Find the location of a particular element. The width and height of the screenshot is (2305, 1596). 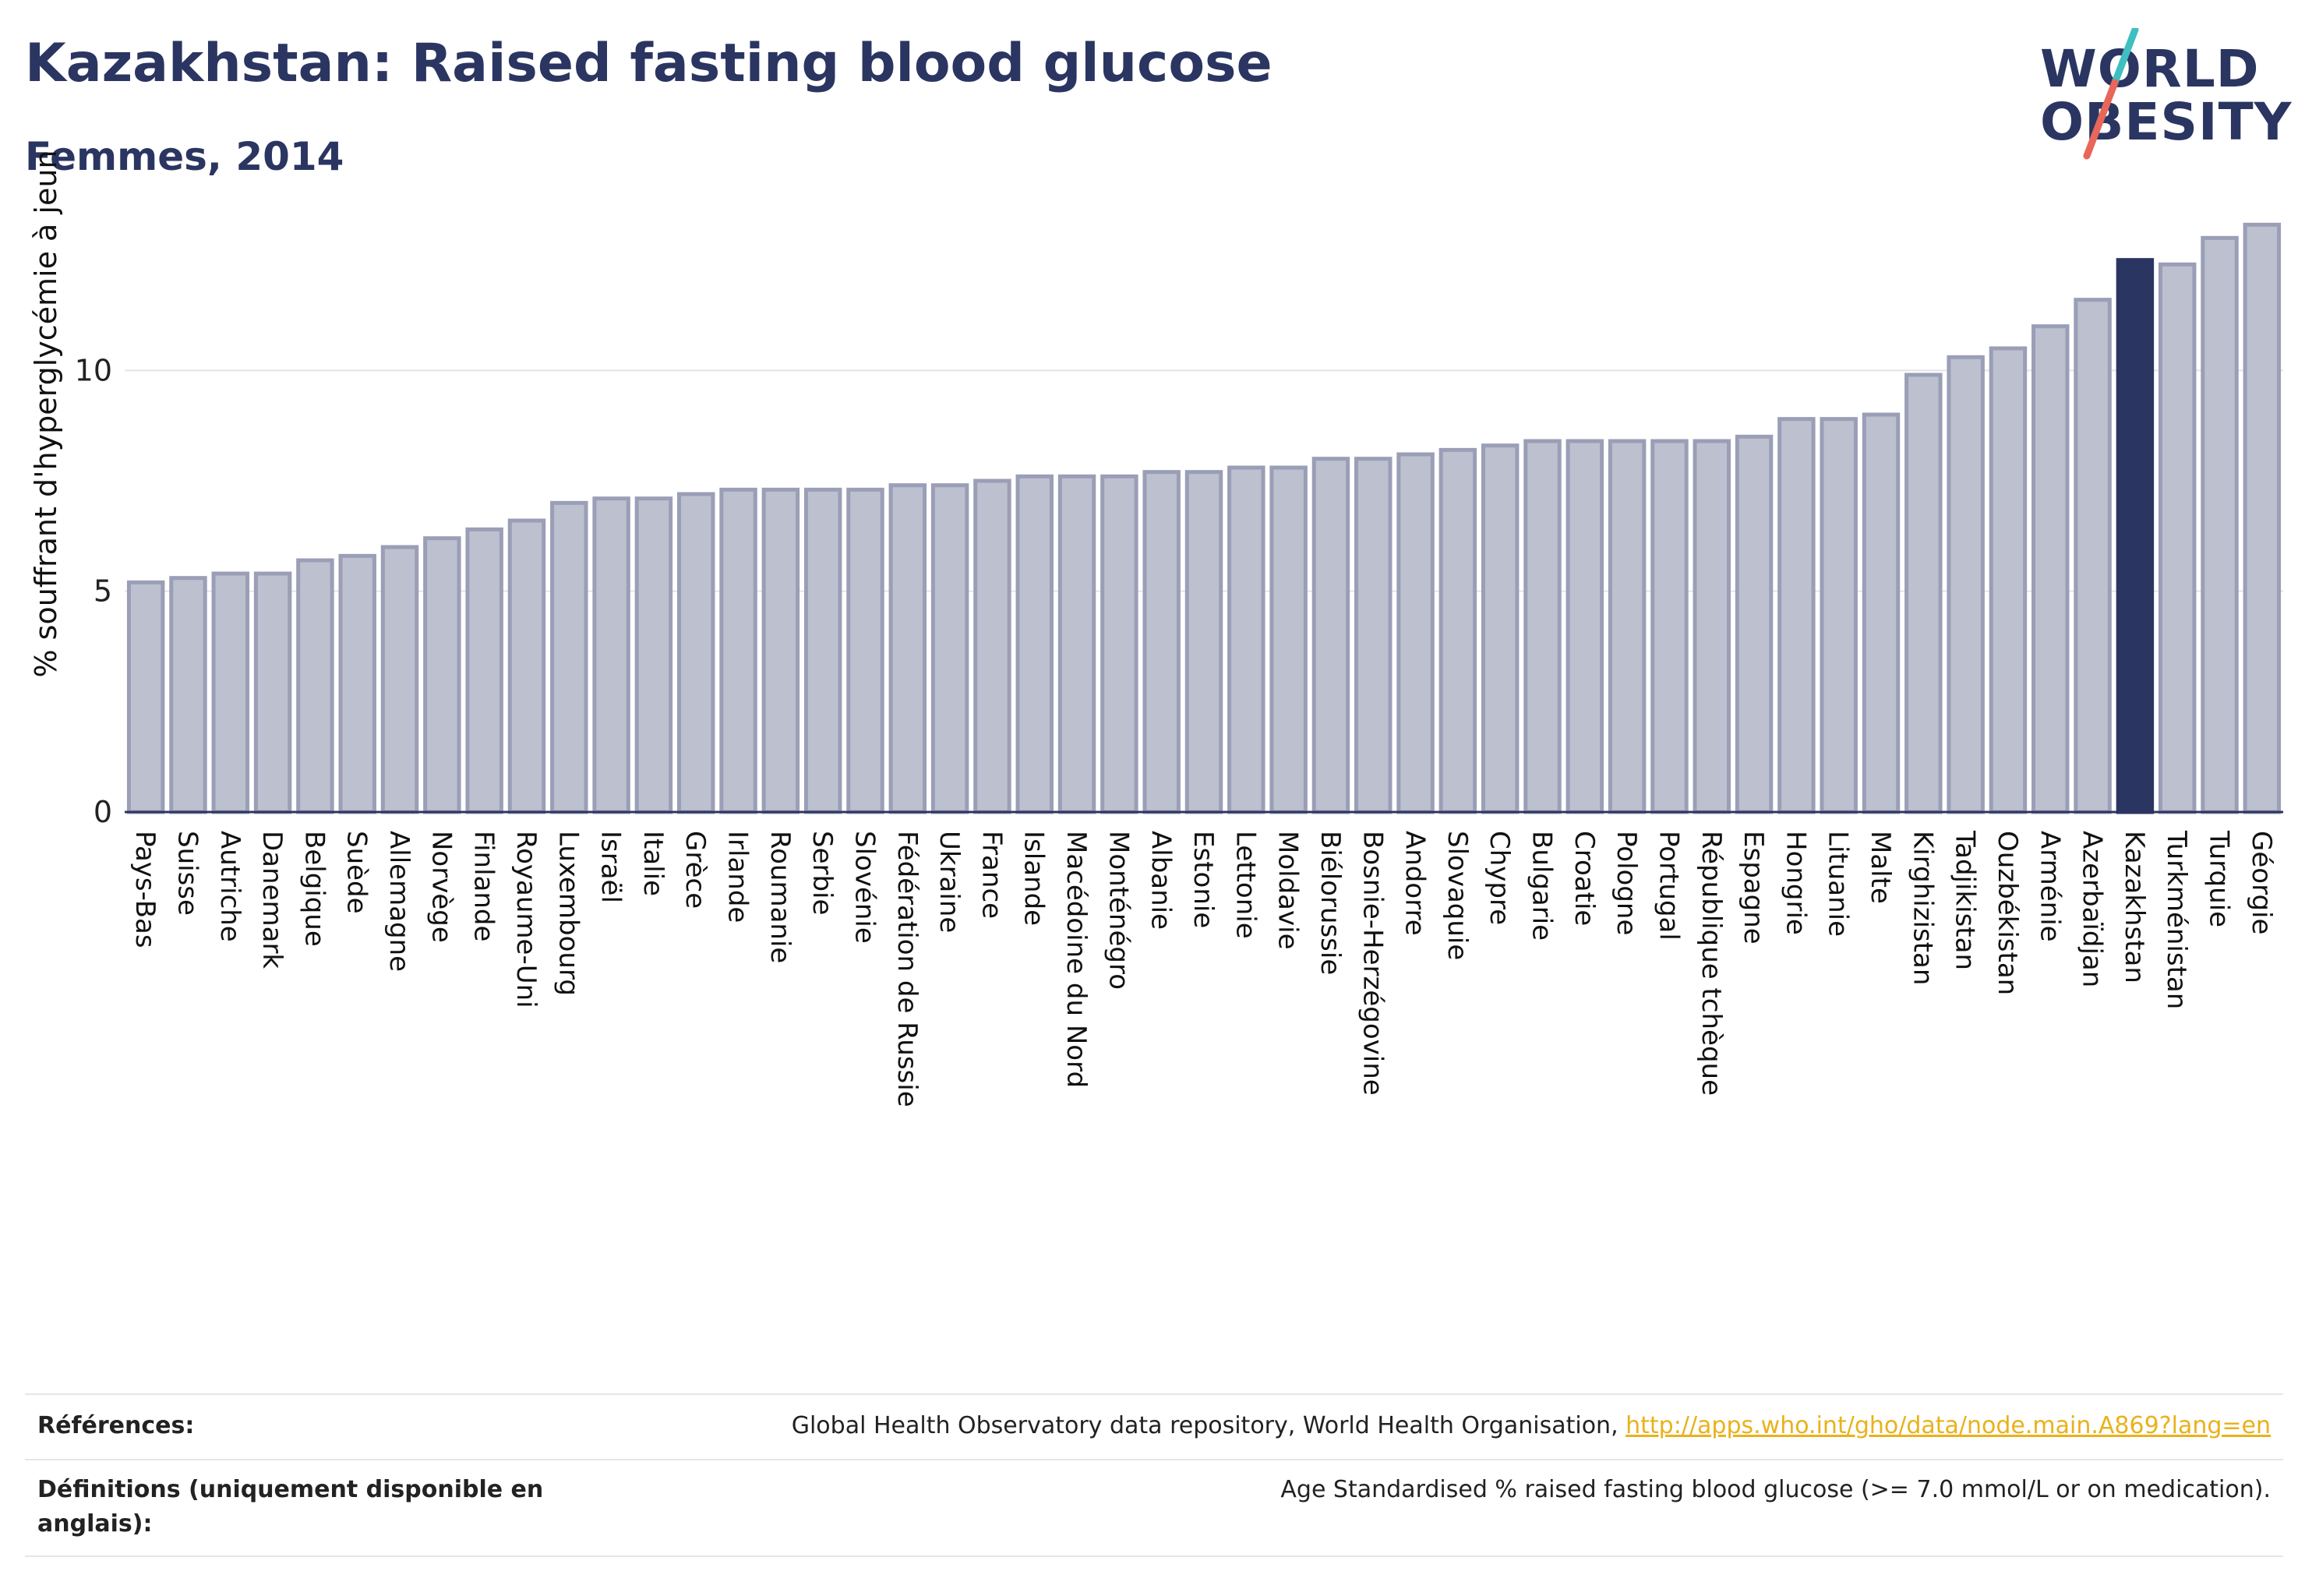

x-tick-label: Slovénie is located at coordinates (864, 887).